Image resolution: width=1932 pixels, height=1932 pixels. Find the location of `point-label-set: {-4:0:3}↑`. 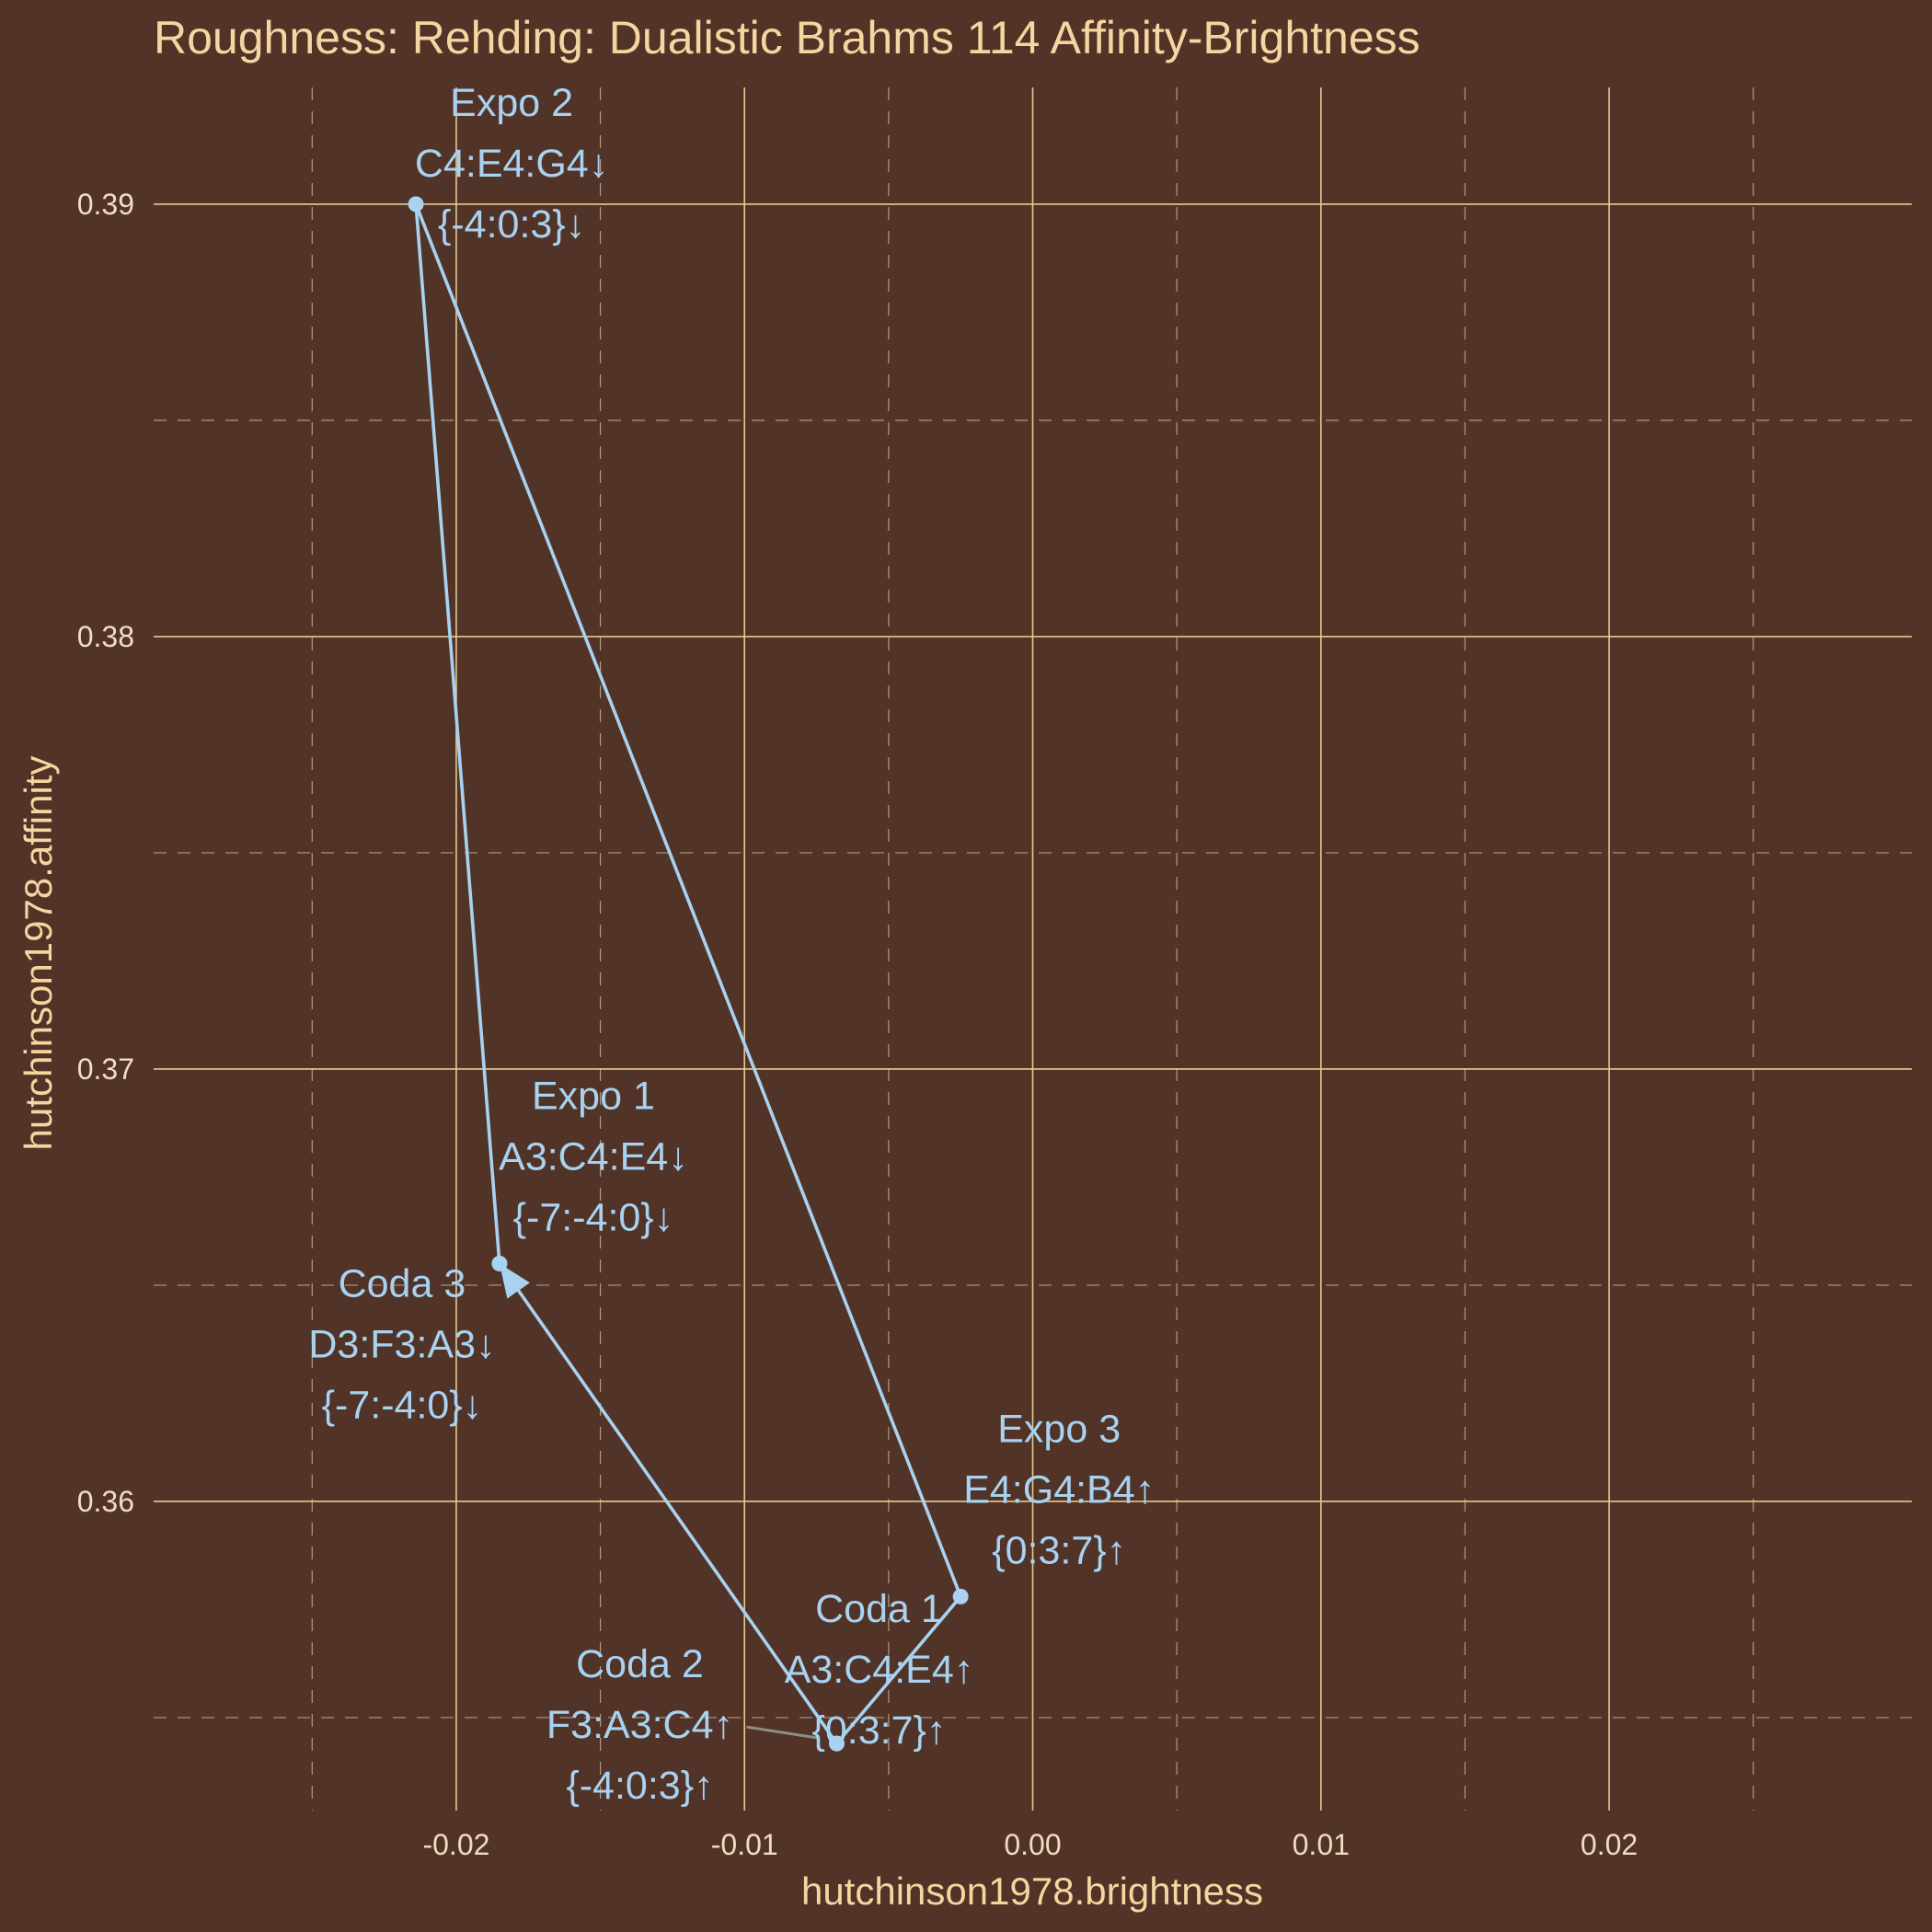

point-label-set: {-4:0:3}↑ is located at coordinates (639, 1786).